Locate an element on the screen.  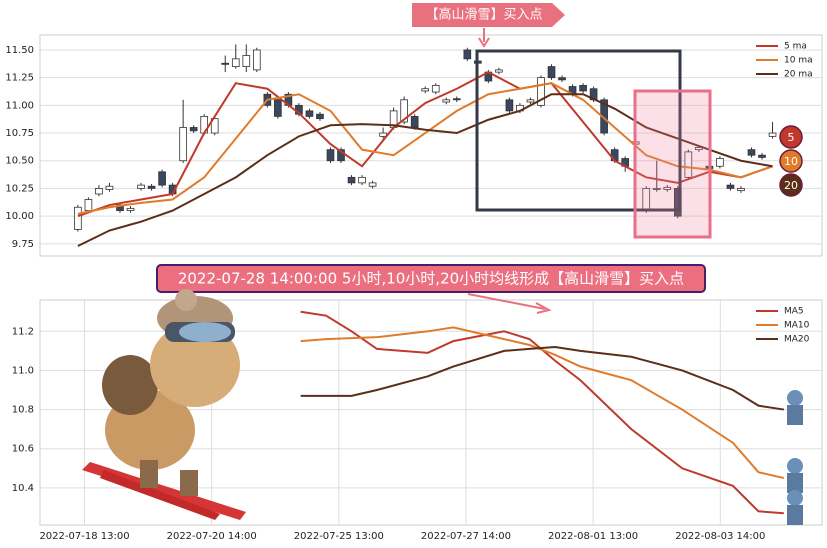
legend-label: MA20 is located at coordinates (797, 340).